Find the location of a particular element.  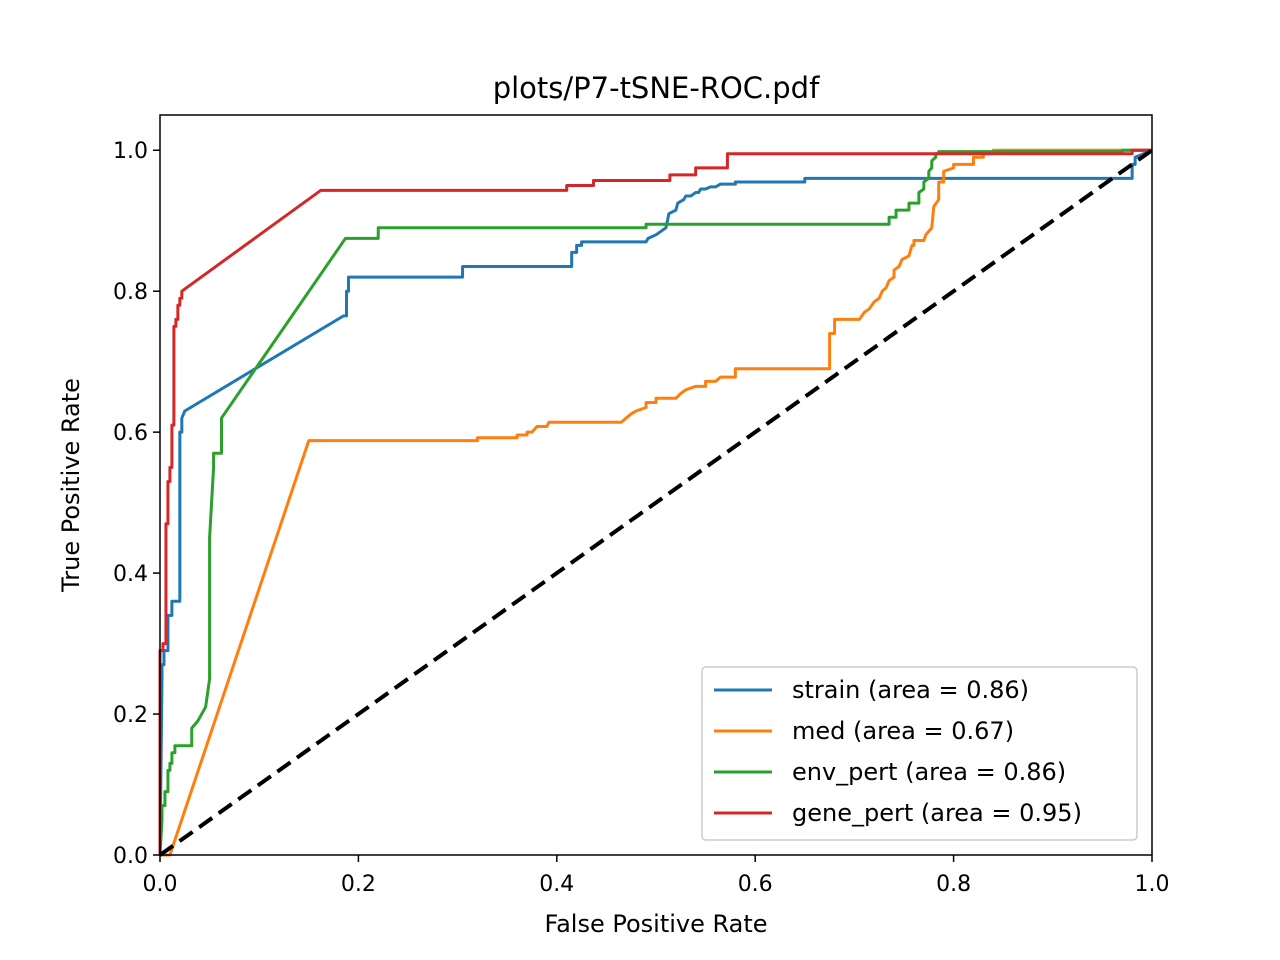

chart-title: plots/P7-tSNE-ROC.pdf is located at coordinates (656, 88).